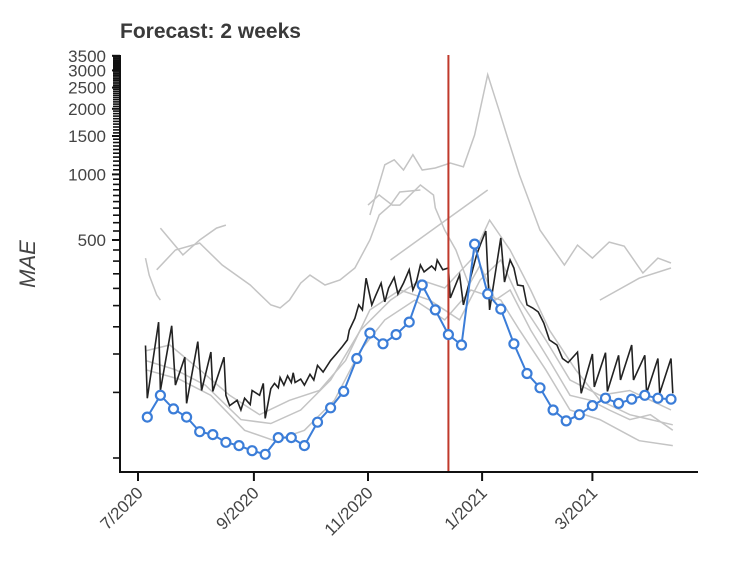 This screenshot has height=566, width=738. I want to click on y-tick-label: 3500, so click(87, 56).